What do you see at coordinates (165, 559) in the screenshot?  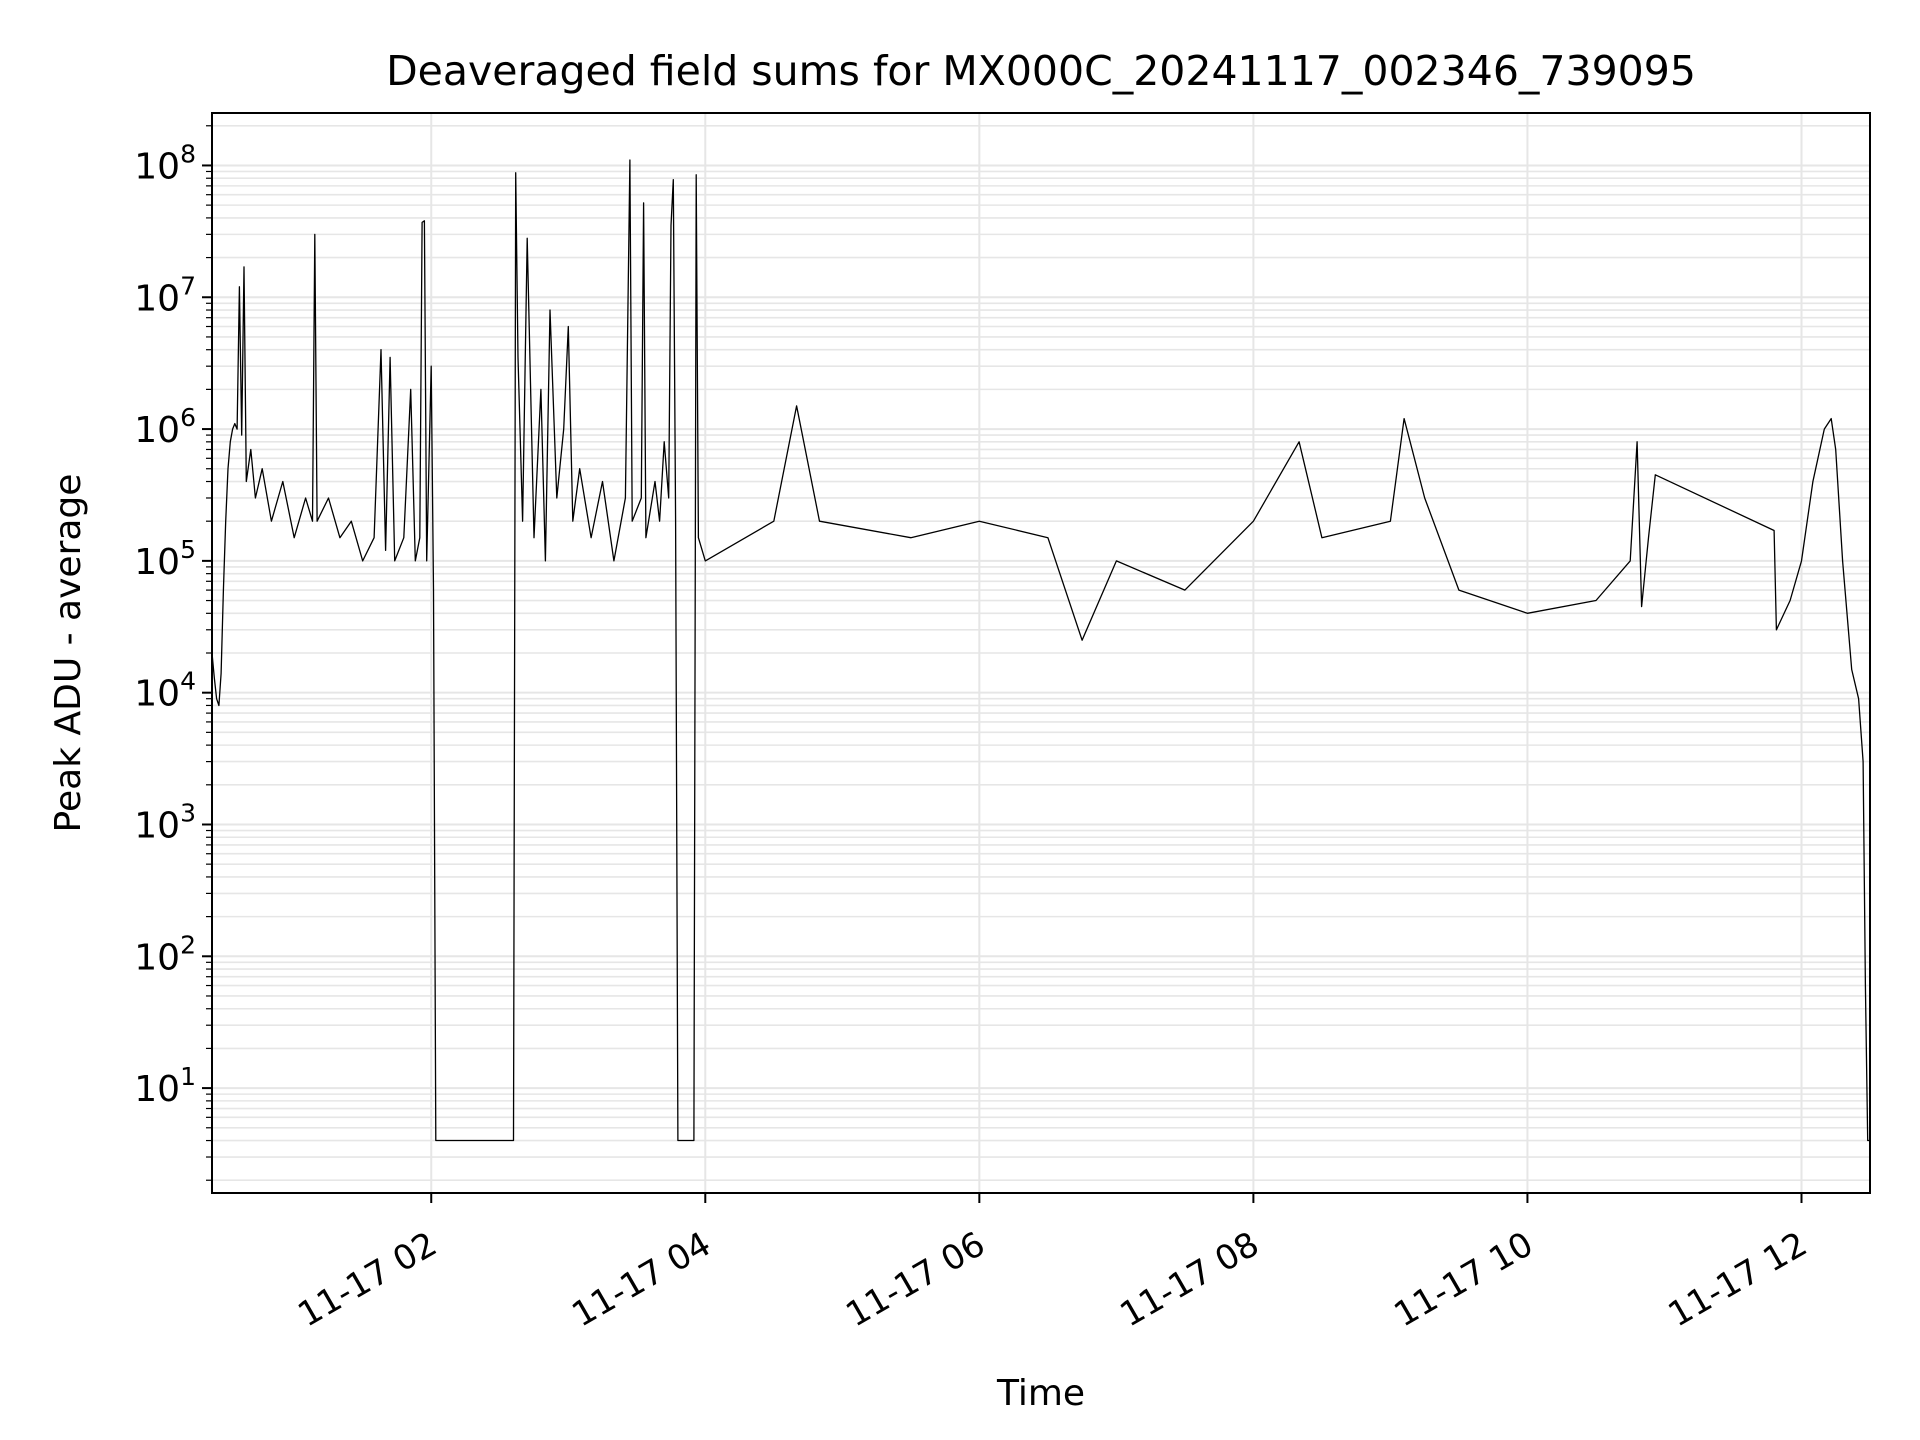 I see `y-tick-label: 10⁵` at bounding box center [165, 559].